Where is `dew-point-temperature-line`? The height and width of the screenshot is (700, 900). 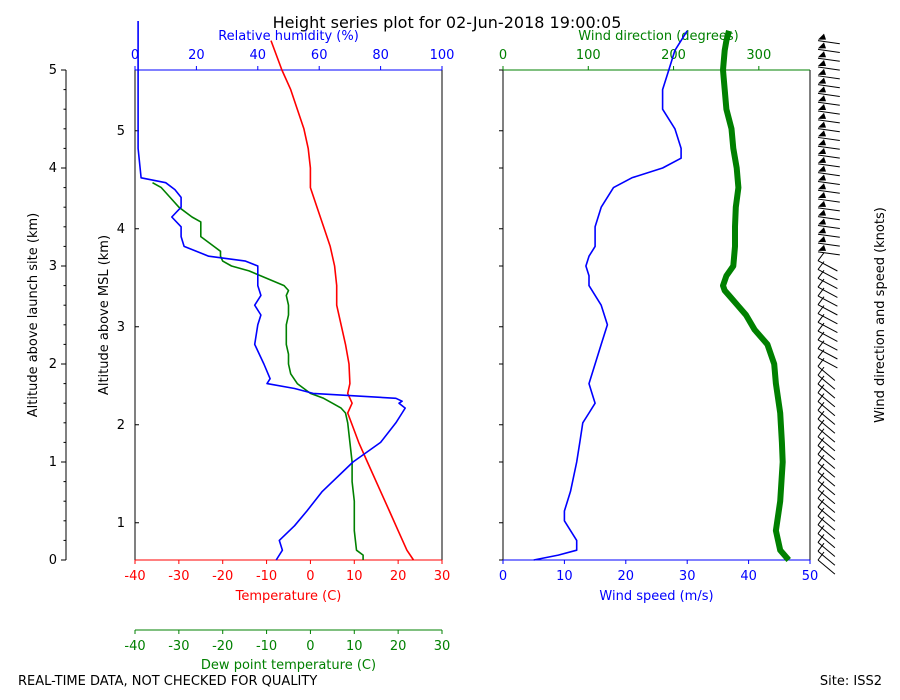 dew-point-temperature-line is located at coordinates (258, 371).